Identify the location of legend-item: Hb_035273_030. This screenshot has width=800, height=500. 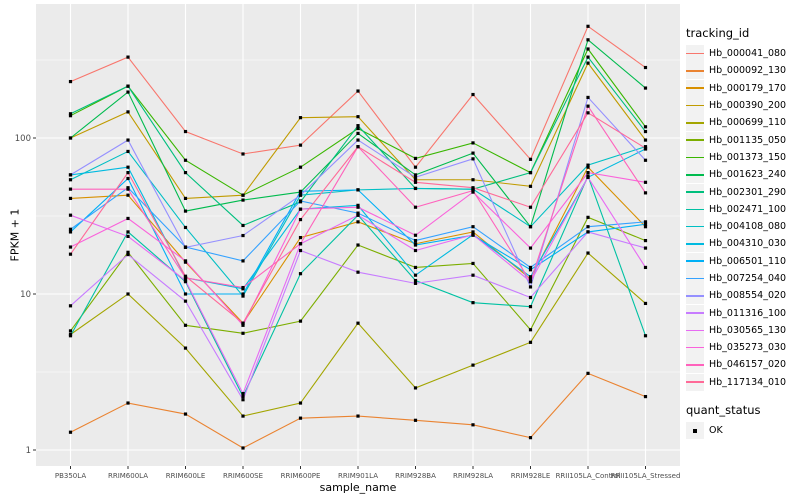
(742, 348).